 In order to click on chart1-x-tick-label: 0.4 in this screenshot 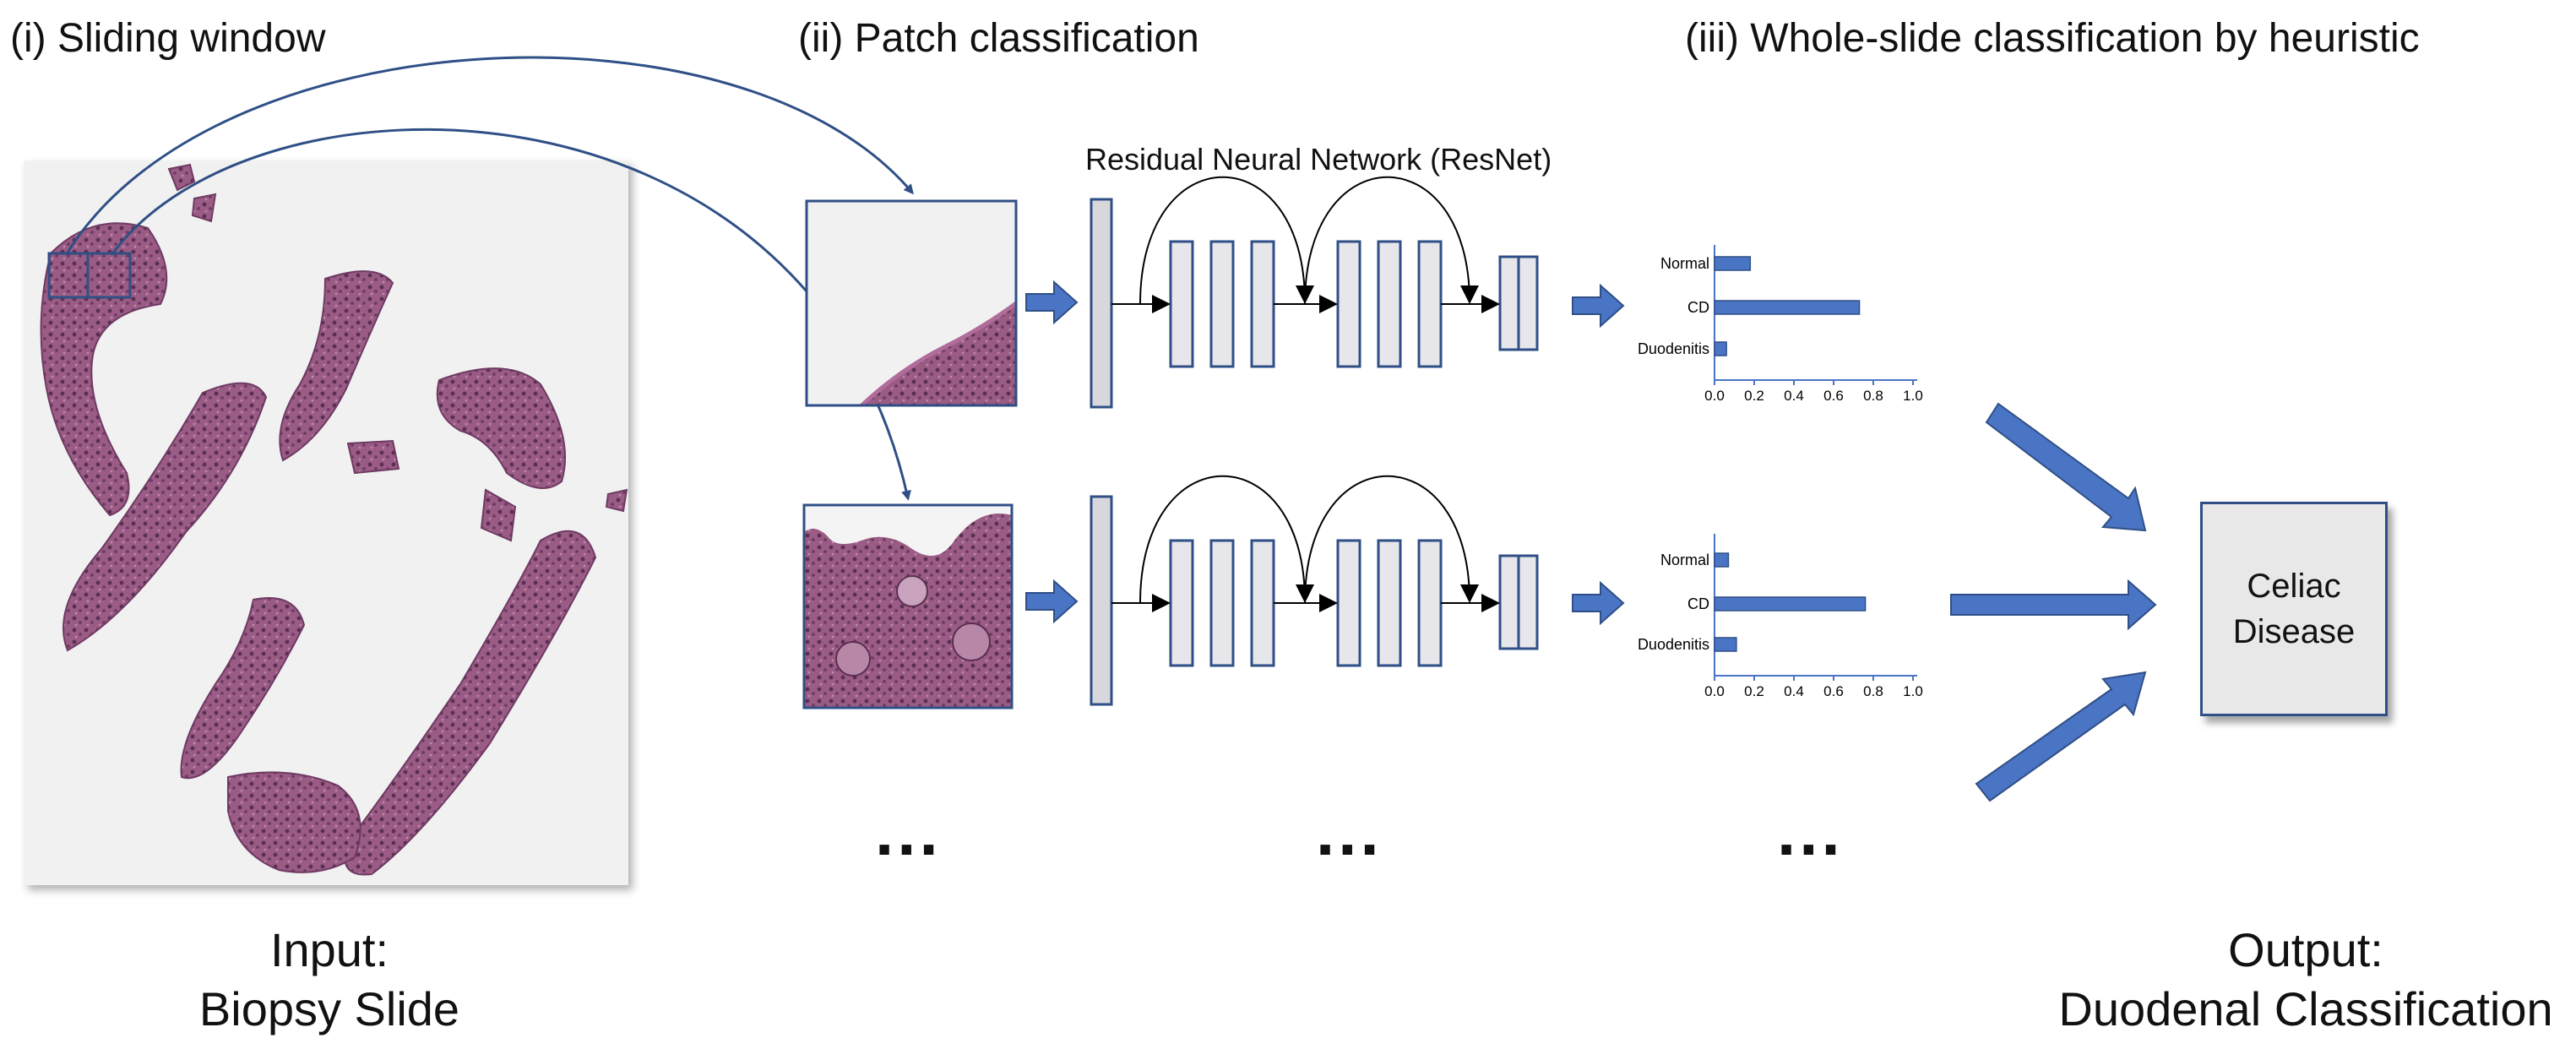, I will do `click(1794, 396)`.